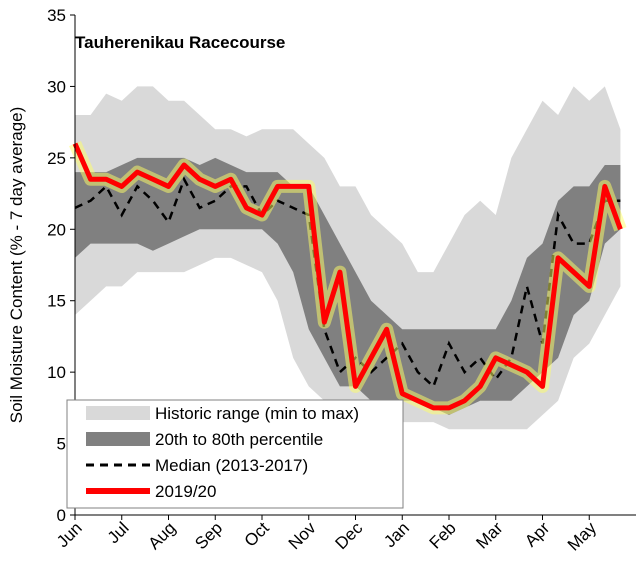 This screenshot has height=573, width=638. What do you see at coordinates (56, 15) in the screenshot?
I see `y-tick-label: 35` at bounding box center [56, 15].